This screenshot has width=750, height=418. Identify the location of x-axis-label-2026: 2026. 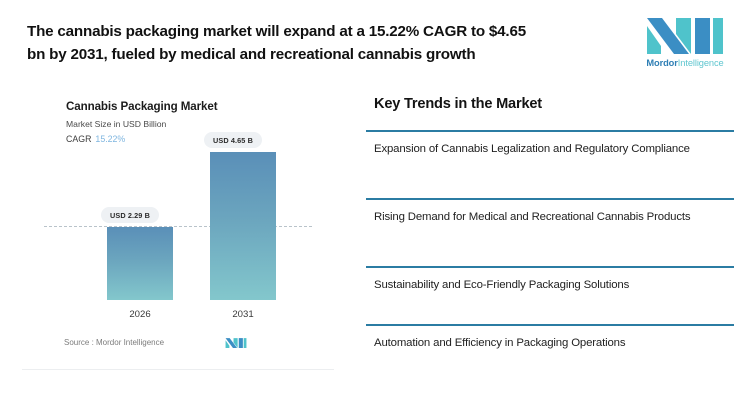
(140, 314).